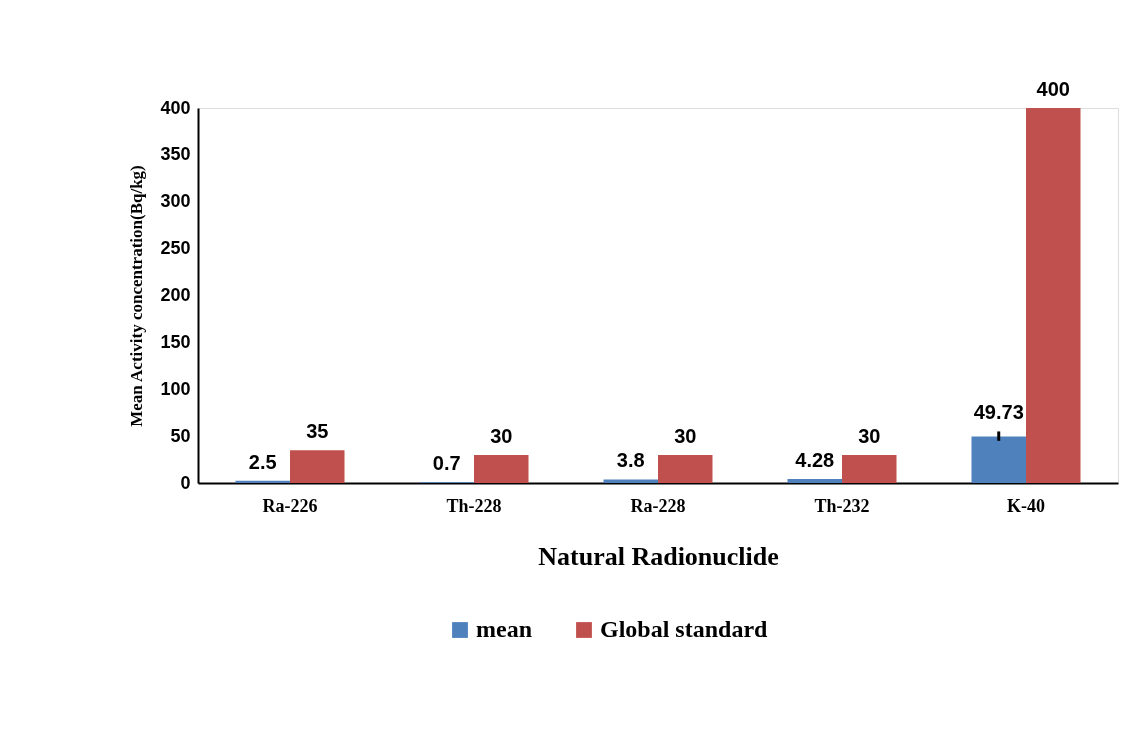 This screenshot has height=729, width=1144. Describe the element at coordinates (998, 412) in the screenshot. I see `data-label: 49.73` at that location.